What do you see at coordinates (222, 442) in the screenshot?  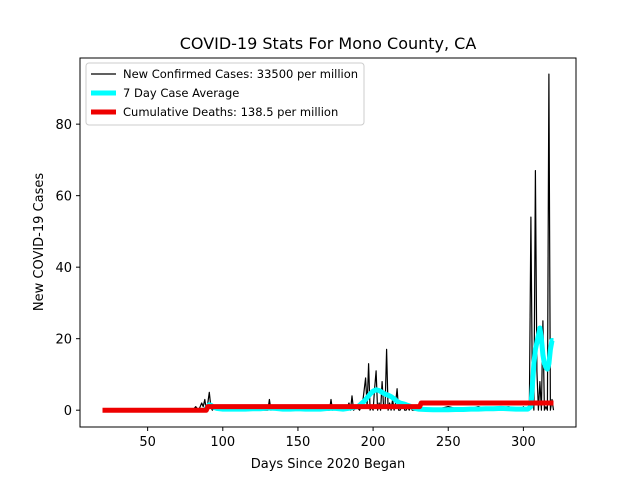 I see `x-tick-label: 100` at bounding box center [222, 442].